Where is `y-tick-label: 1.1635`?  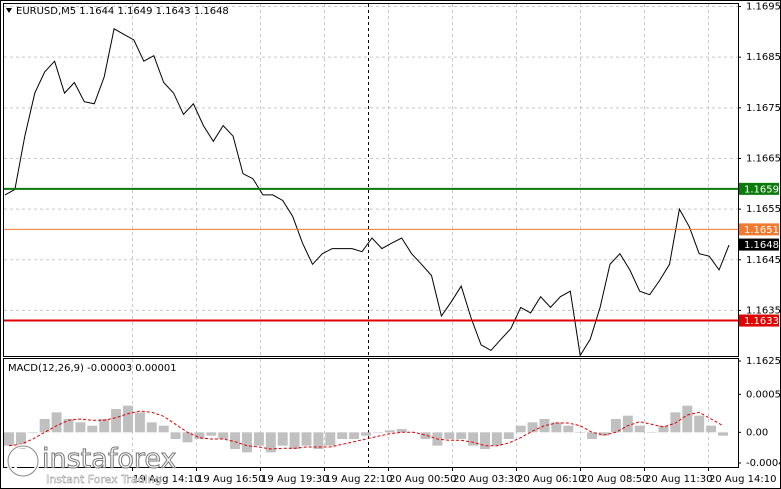
y-tick-label: 1.1635 is located at coordinates (763, 310).